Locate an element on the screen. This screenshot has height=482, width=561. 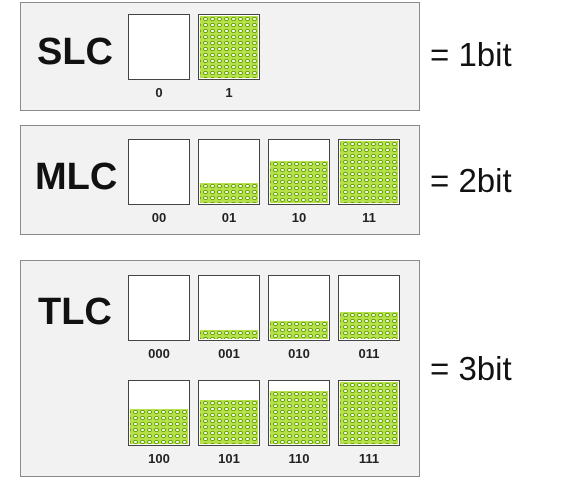
cell-mlc-00: 00 is located at coordinates (160, 181).